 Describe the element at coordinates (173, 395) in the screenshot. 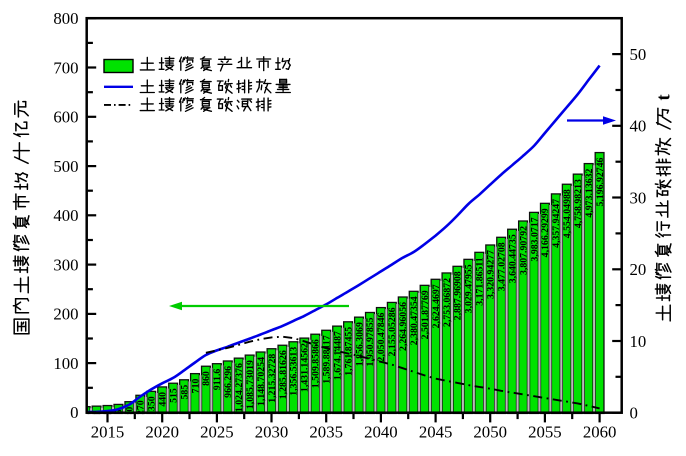

I see `svg-text: 515` at that location.